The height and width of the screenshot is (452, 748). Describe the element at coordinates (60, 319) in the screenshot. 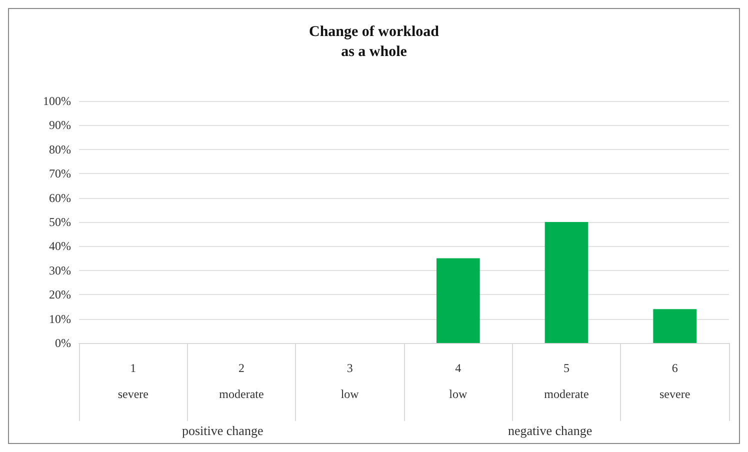

I see `y-tick-label: 10%` at that location.